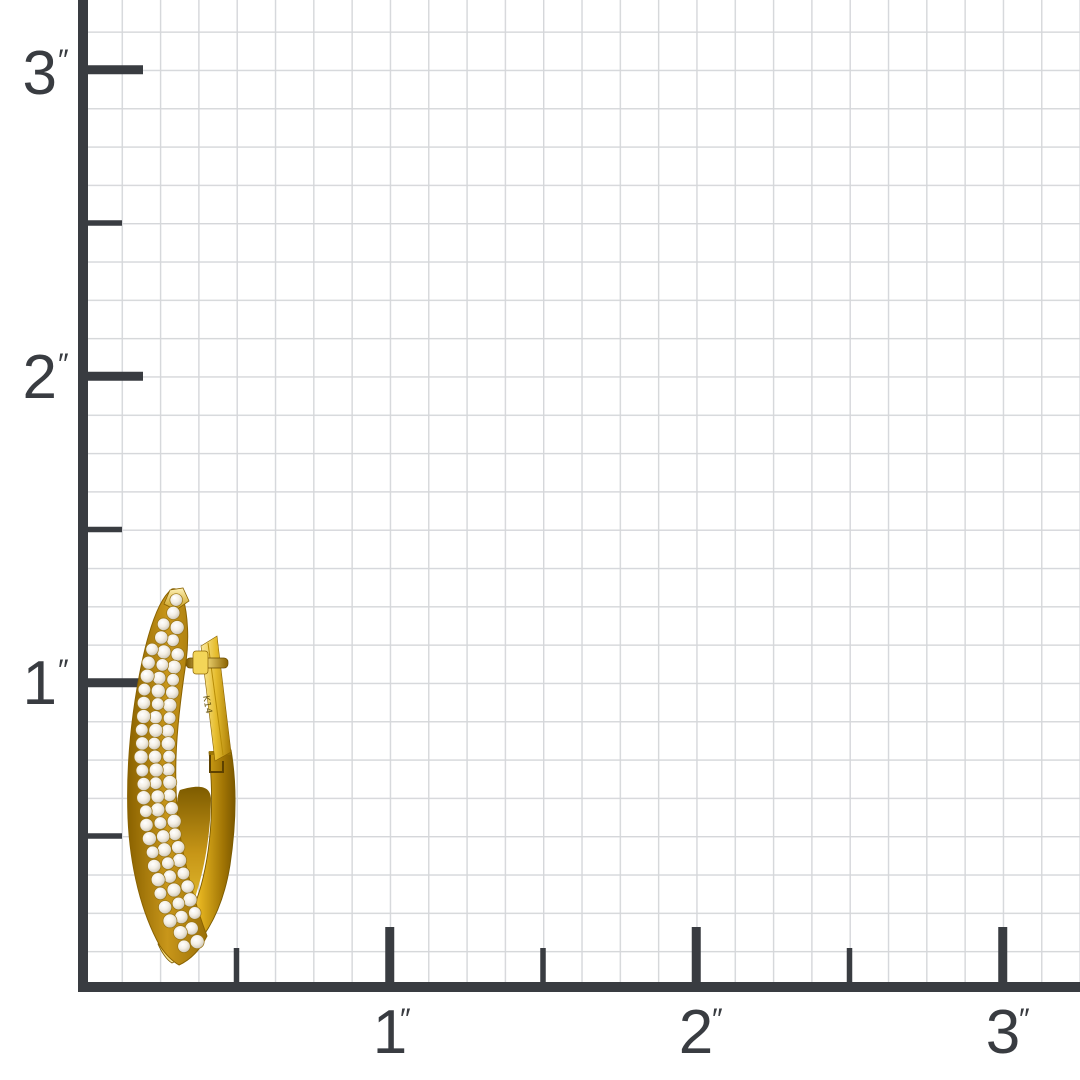  What do you see at coordinates (405, 1019) in the screenshot?
I see `x-axis-label-1in-unit: ″` at bounding box center [405, 1019].